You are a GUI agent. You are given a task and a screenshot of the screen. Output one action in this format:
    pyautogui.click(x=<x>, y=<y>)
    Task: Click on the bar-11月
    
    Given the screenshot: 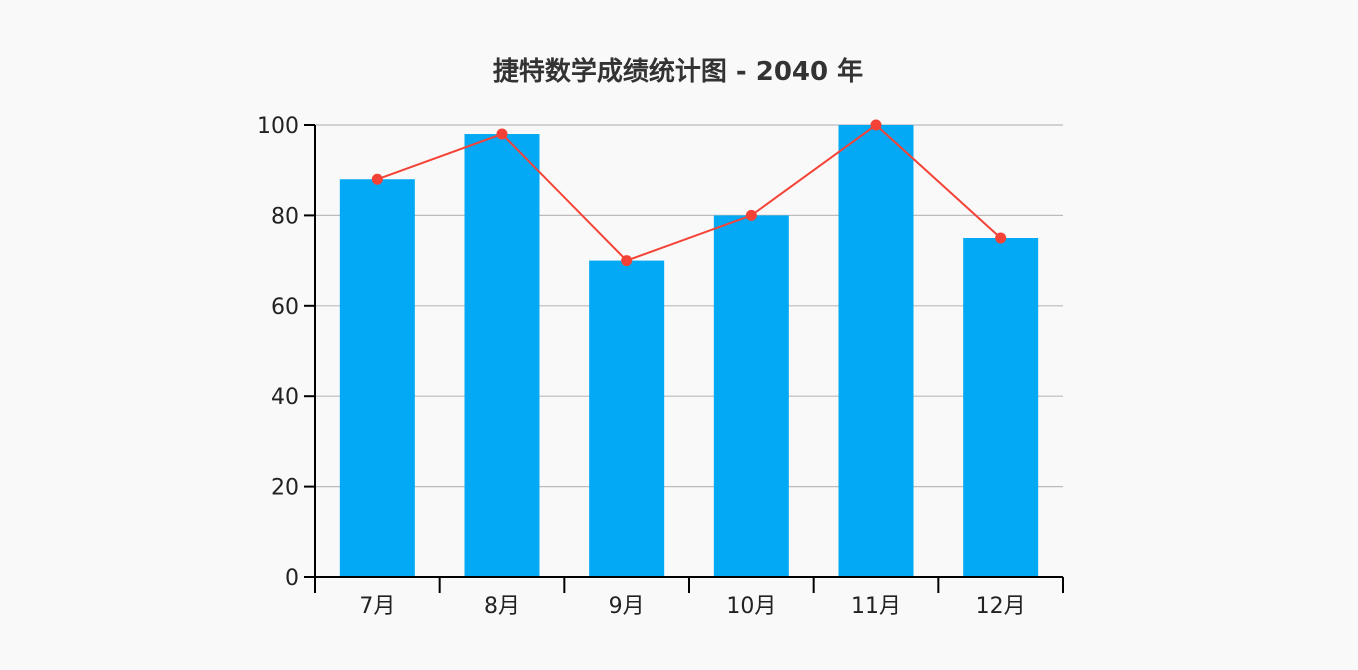 What is the action you would take?
    pyautogui.click(x=876, y=351)
    